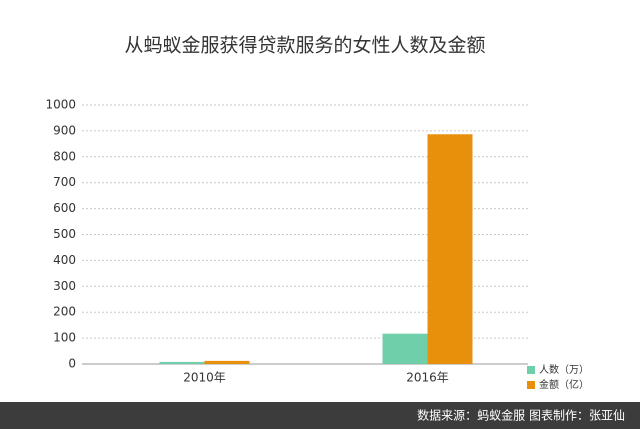 This screenshot has height=429, width=640. Describe the element at coordinates (304, 46) in the screenshot. I see `chart-title: 从蚂蚁金服获得贷款服务的女性人数及金额` at that location.